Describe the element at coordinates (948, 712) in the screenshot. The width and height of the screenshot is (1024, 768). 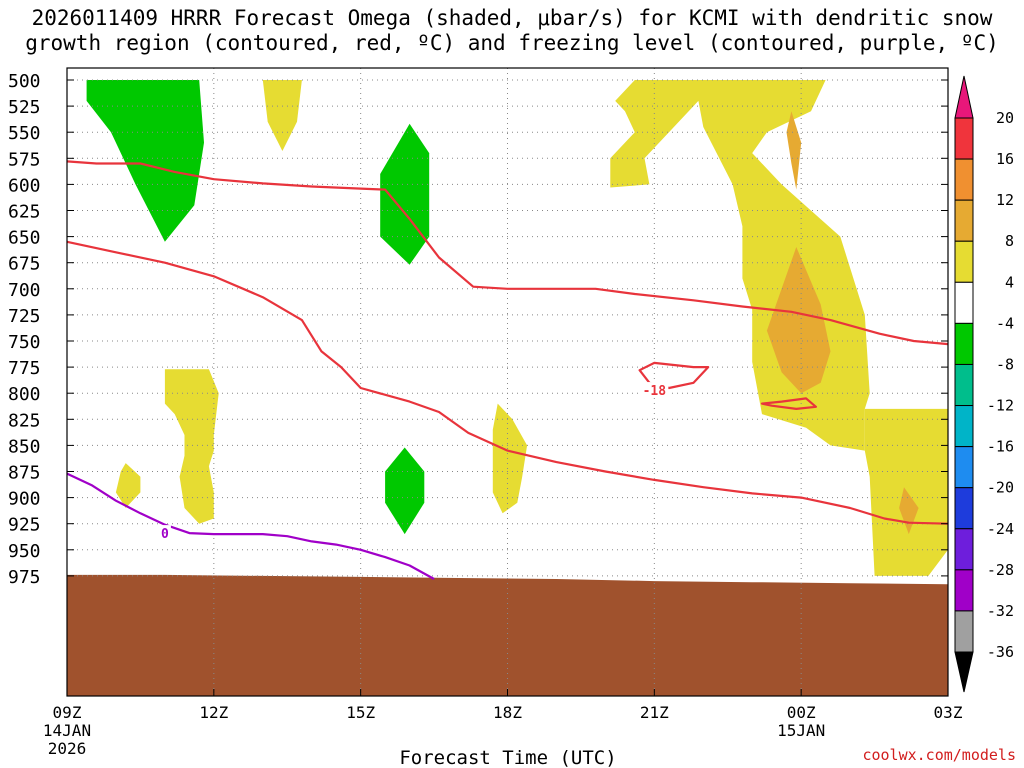
I see `x-tick-label-03Z: 03Z` at that location.